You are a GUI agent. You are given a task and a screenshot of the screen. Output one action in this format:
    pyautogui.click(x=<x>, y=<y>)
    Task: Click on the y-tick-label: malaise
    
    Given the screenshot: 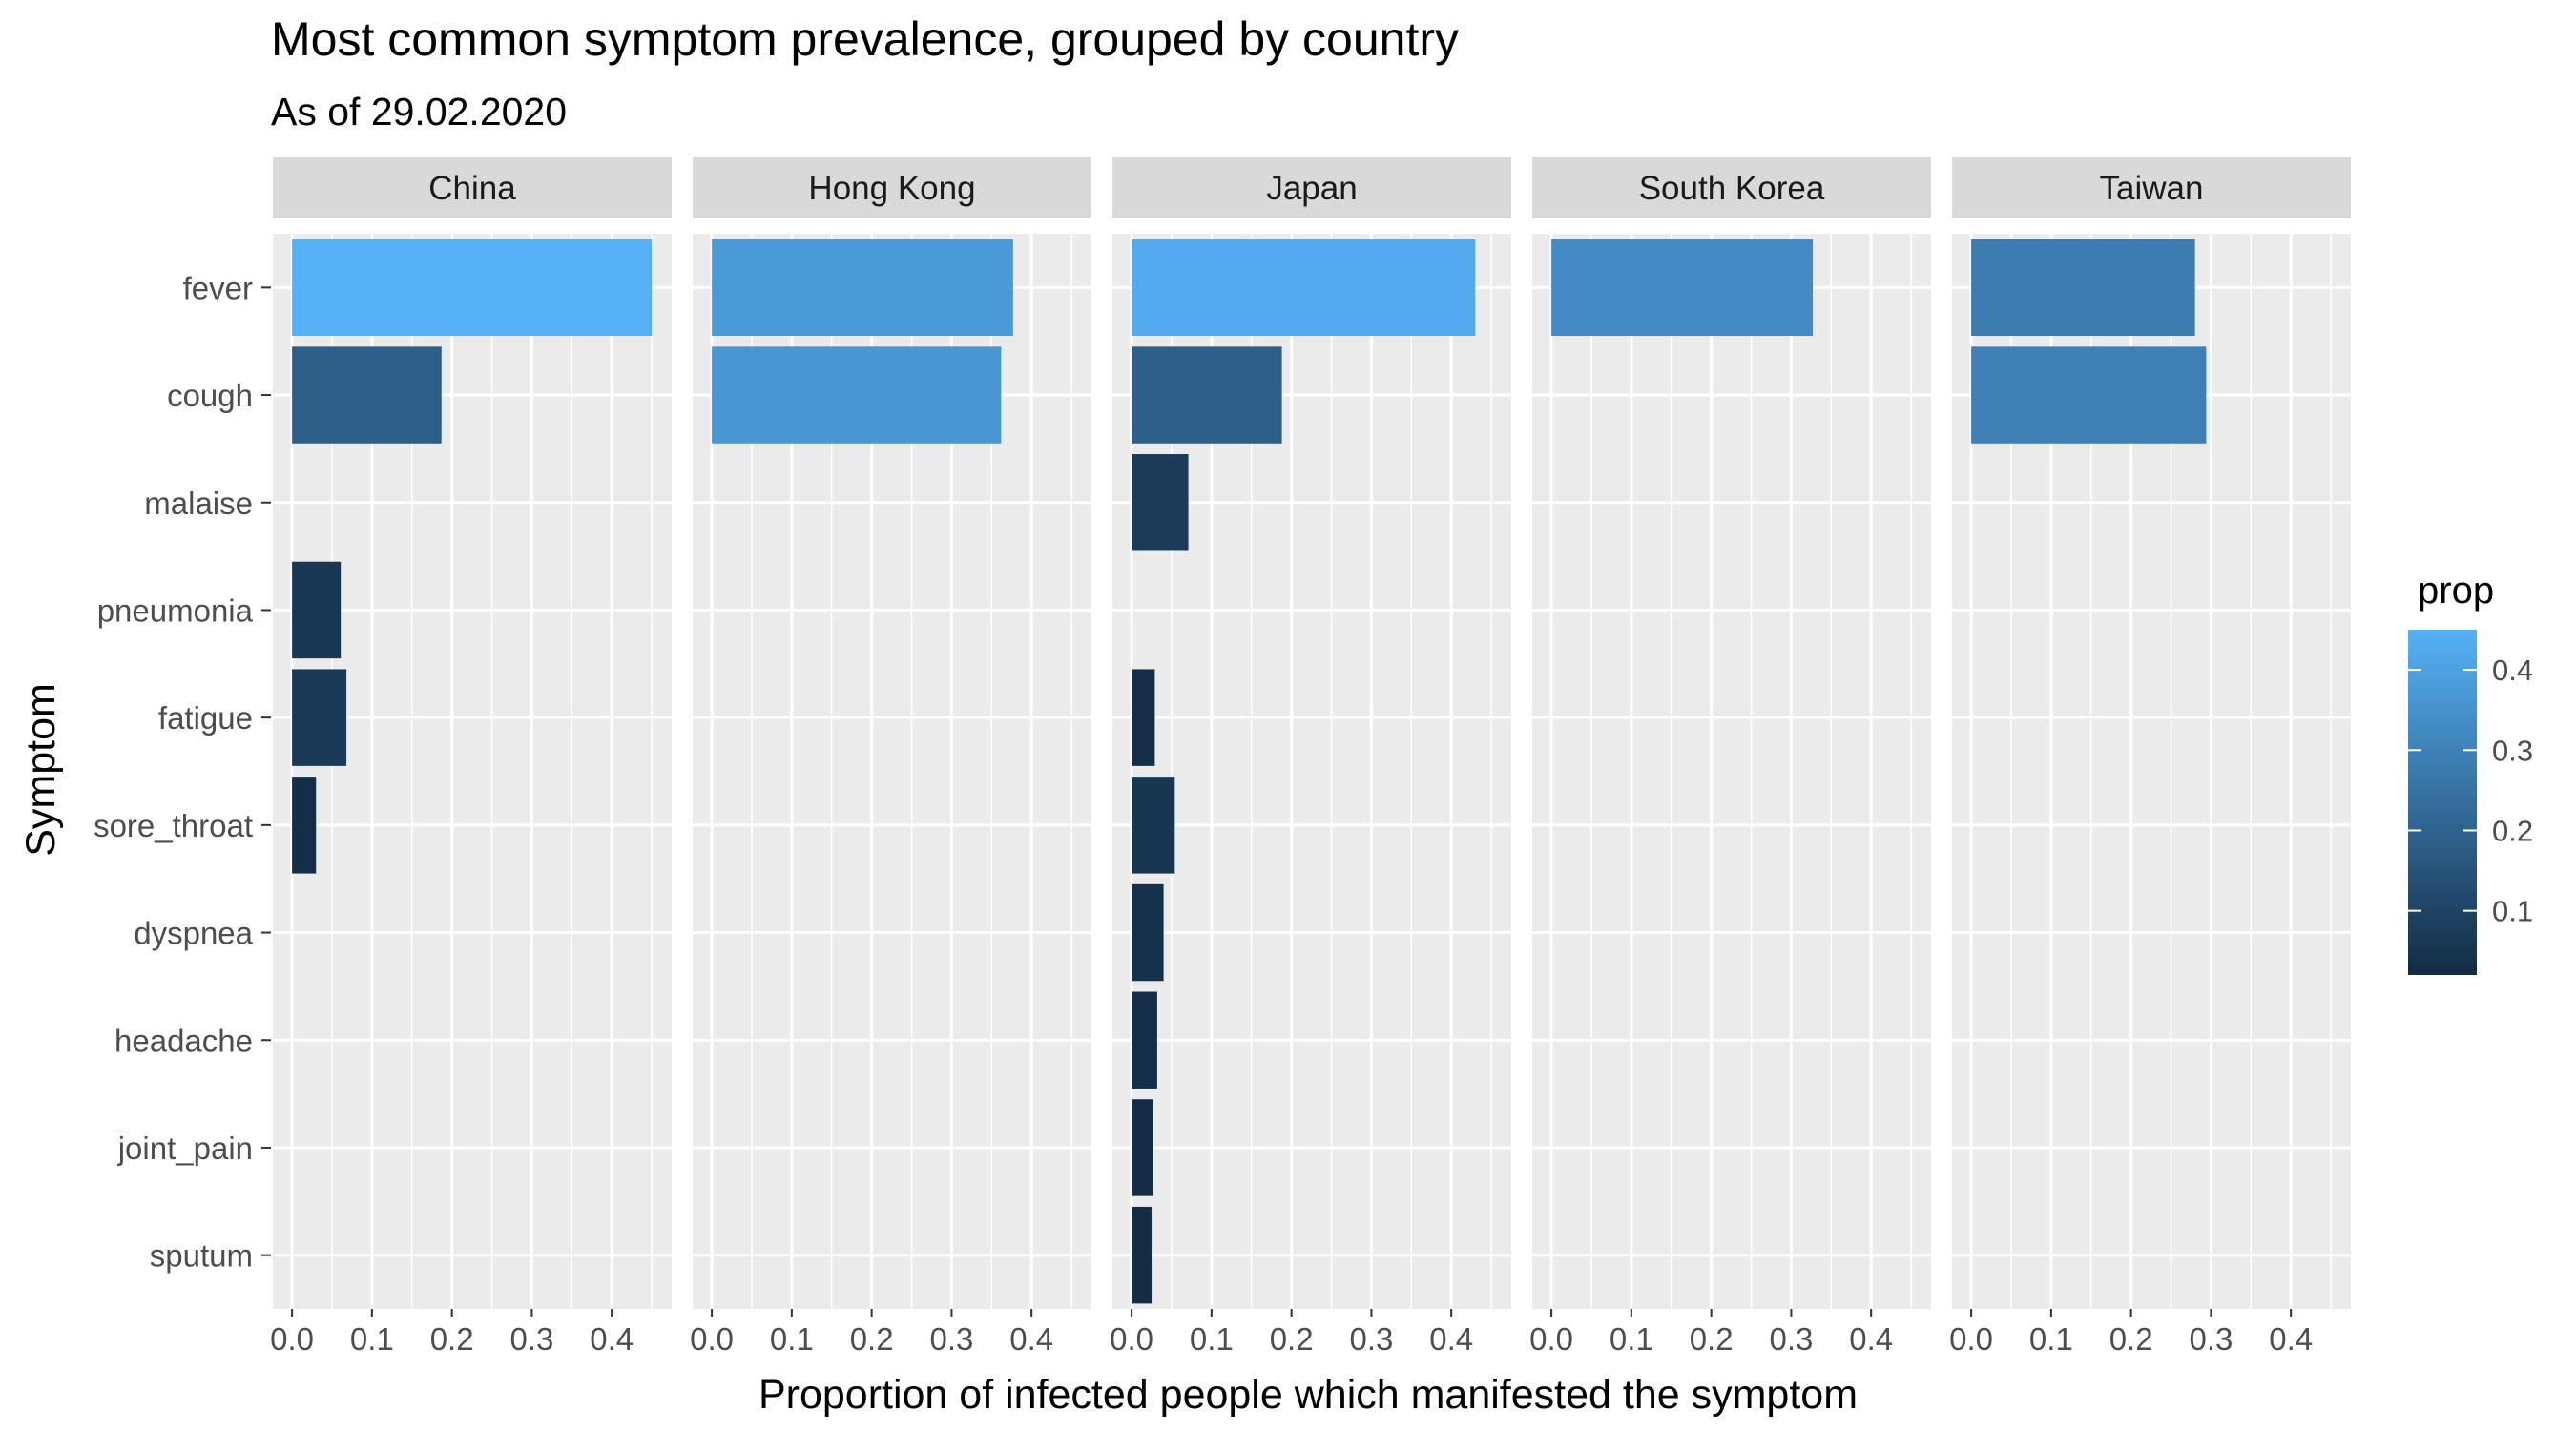 What is the action you would take?
    pyautogui.click(x=198, y=503)
    